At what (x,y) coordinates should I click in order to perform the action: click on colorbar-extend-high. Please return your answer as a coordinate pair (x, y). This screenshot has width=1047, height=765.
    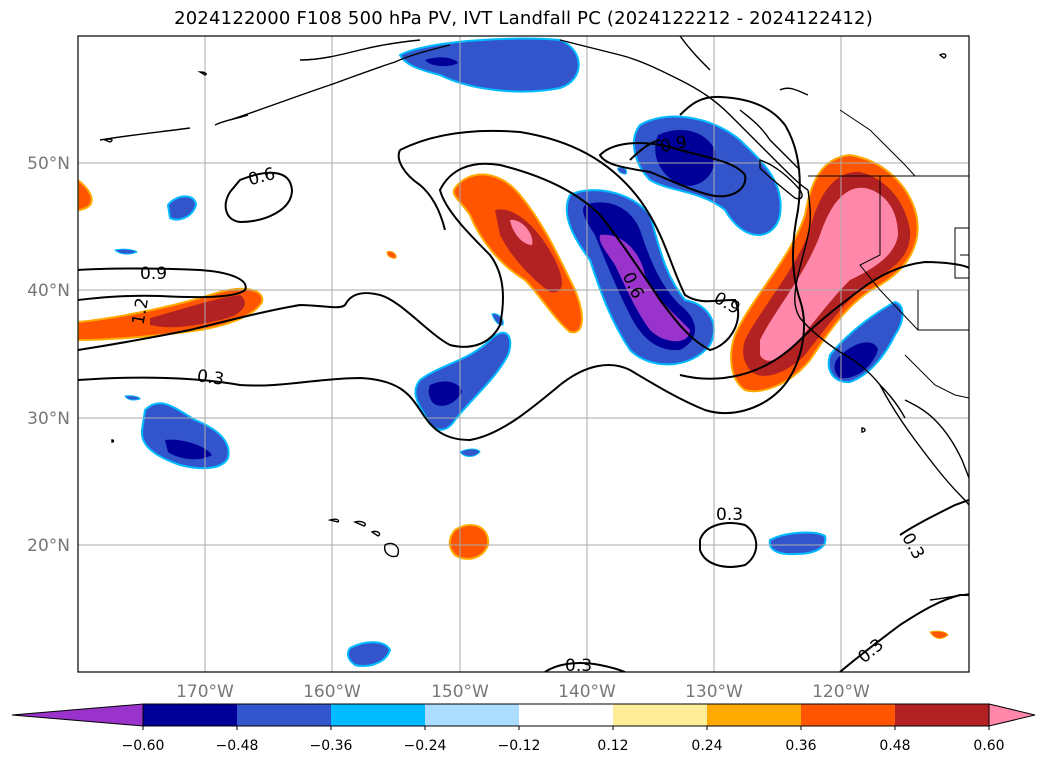
    Looking at the image, I should click on (1012, 715).